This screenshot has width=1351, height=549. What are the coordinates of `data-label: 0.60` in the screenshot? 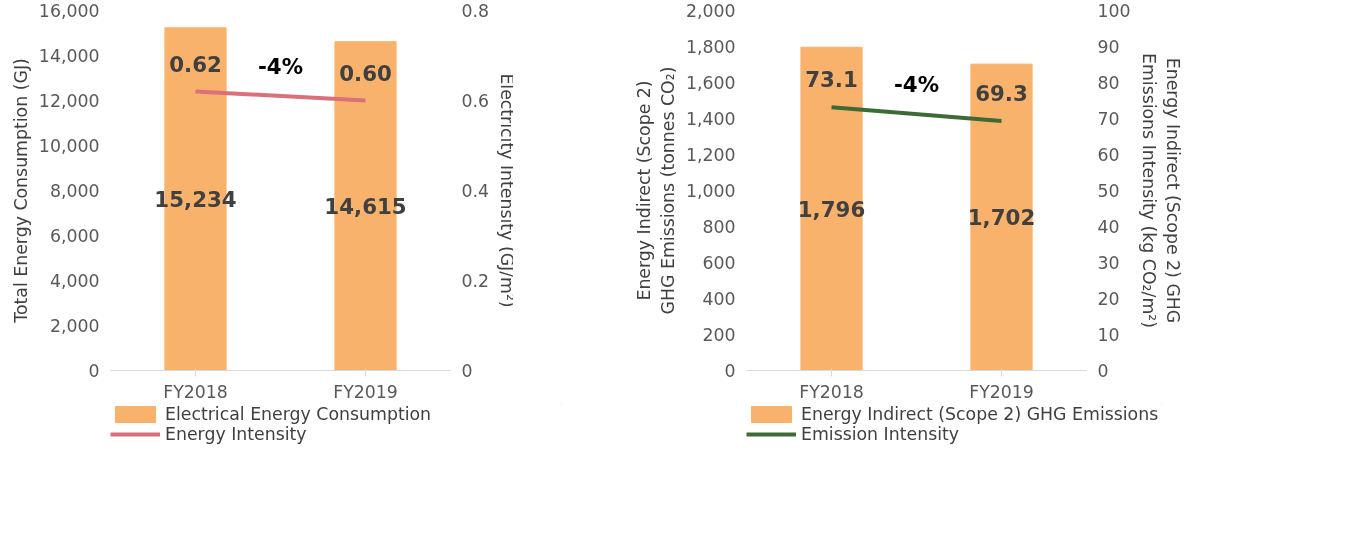 It's located at (365, 73).